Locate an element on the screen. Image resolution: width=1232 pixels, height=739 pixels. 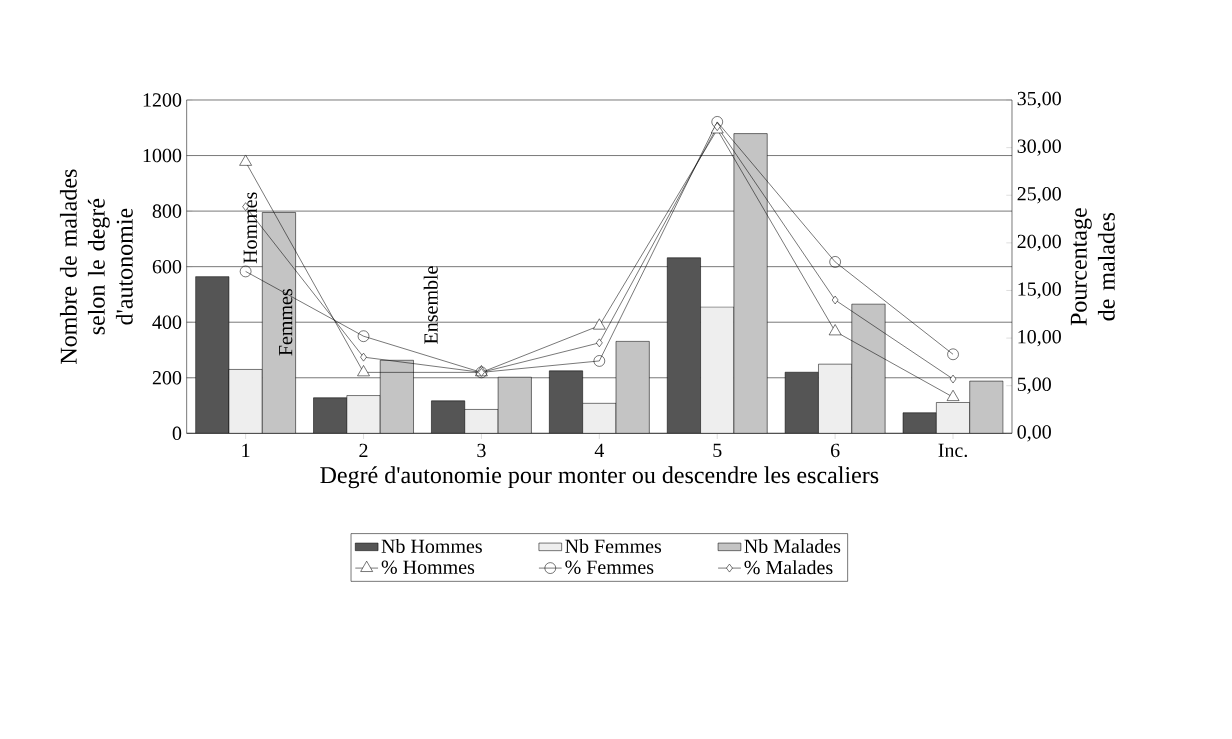
x-tick-label: 6 is located at coordinates (835, 450).